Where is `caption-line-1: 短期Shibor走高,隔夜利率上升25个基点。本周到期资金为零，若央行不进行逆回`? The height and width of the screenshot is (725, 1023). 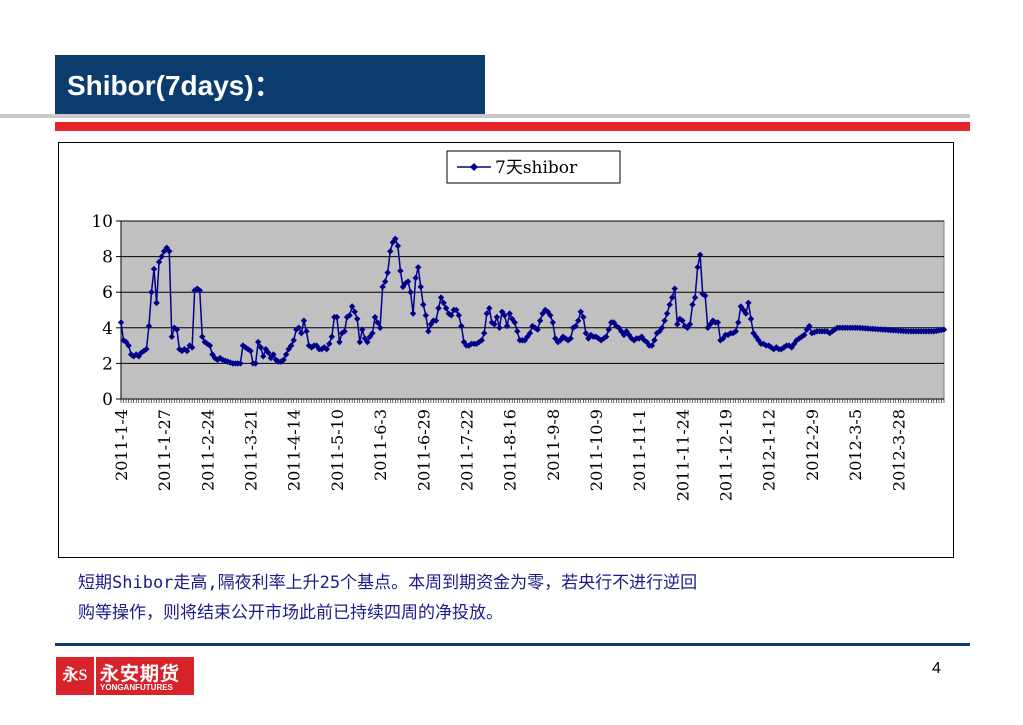 caption-line-1: 短期Shibor走高,隔夜利率上升25个基点。本周到期资金为零，若央行不进行逆回 is located at coordinates (388, 583).